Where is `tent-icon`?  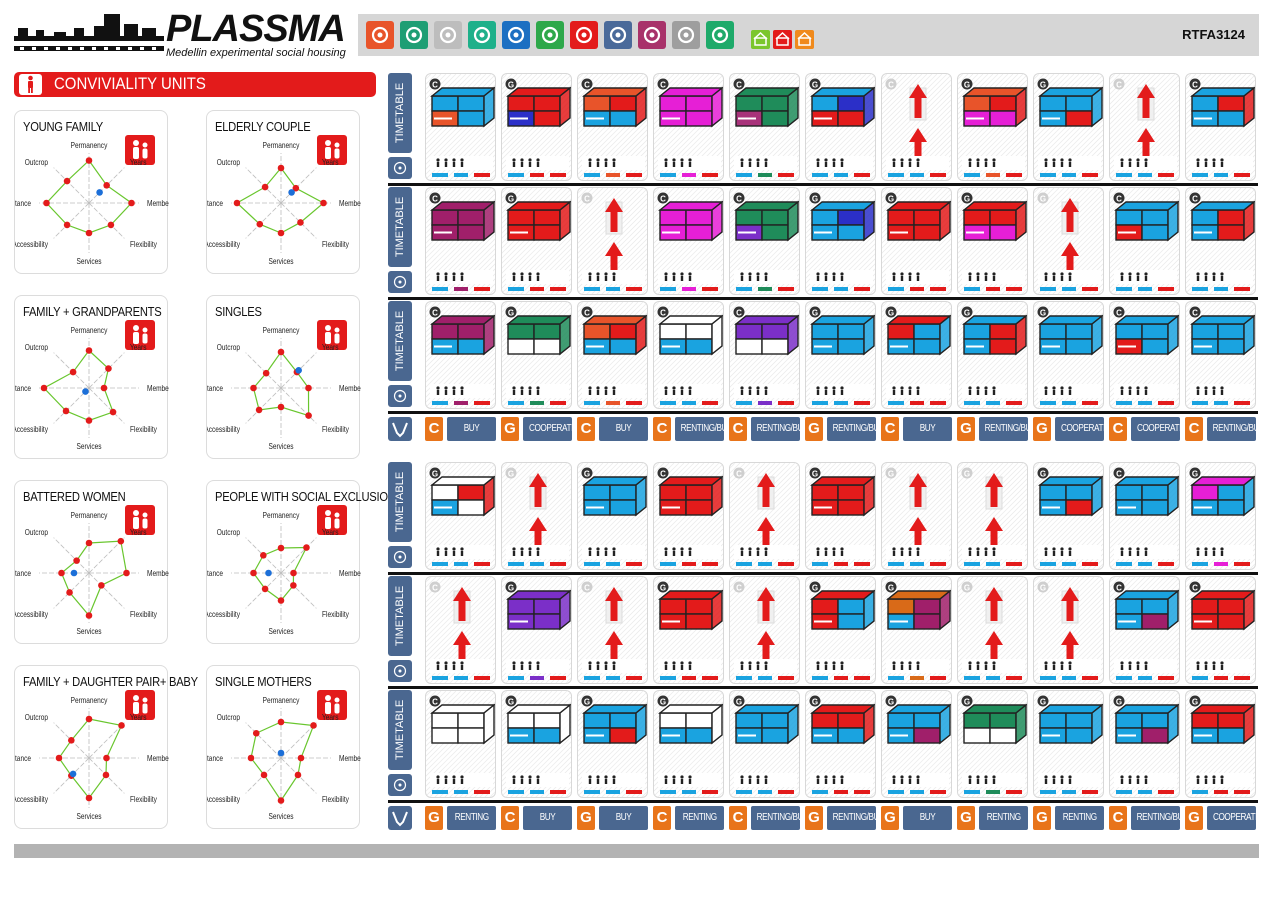 tent-icon is located at coordinates (414, 35).